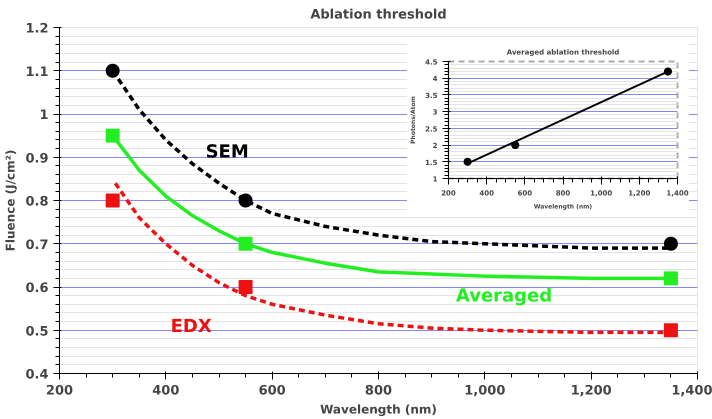 Image resolution: width=712 pixels, height=419 pixels. Describe the element at coordinates (36, 72) in the screenshot. I see `y-tick-label: 1.1` at that location.